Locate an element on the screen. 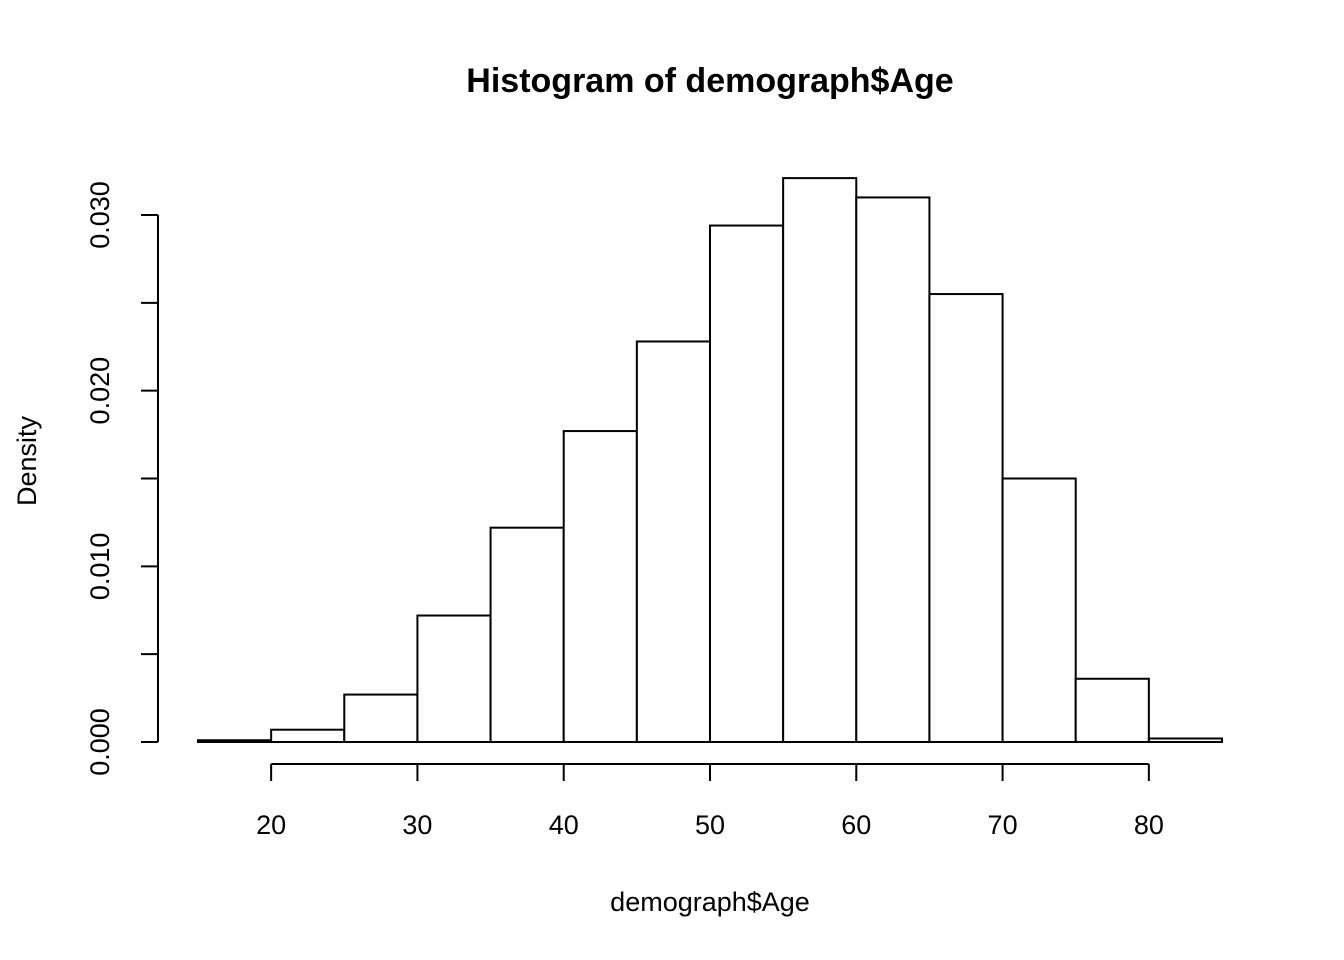 The height and width of the screenshot is (960, 1344). y-tick-label: 0.010 is located at coordinates (100, 567).